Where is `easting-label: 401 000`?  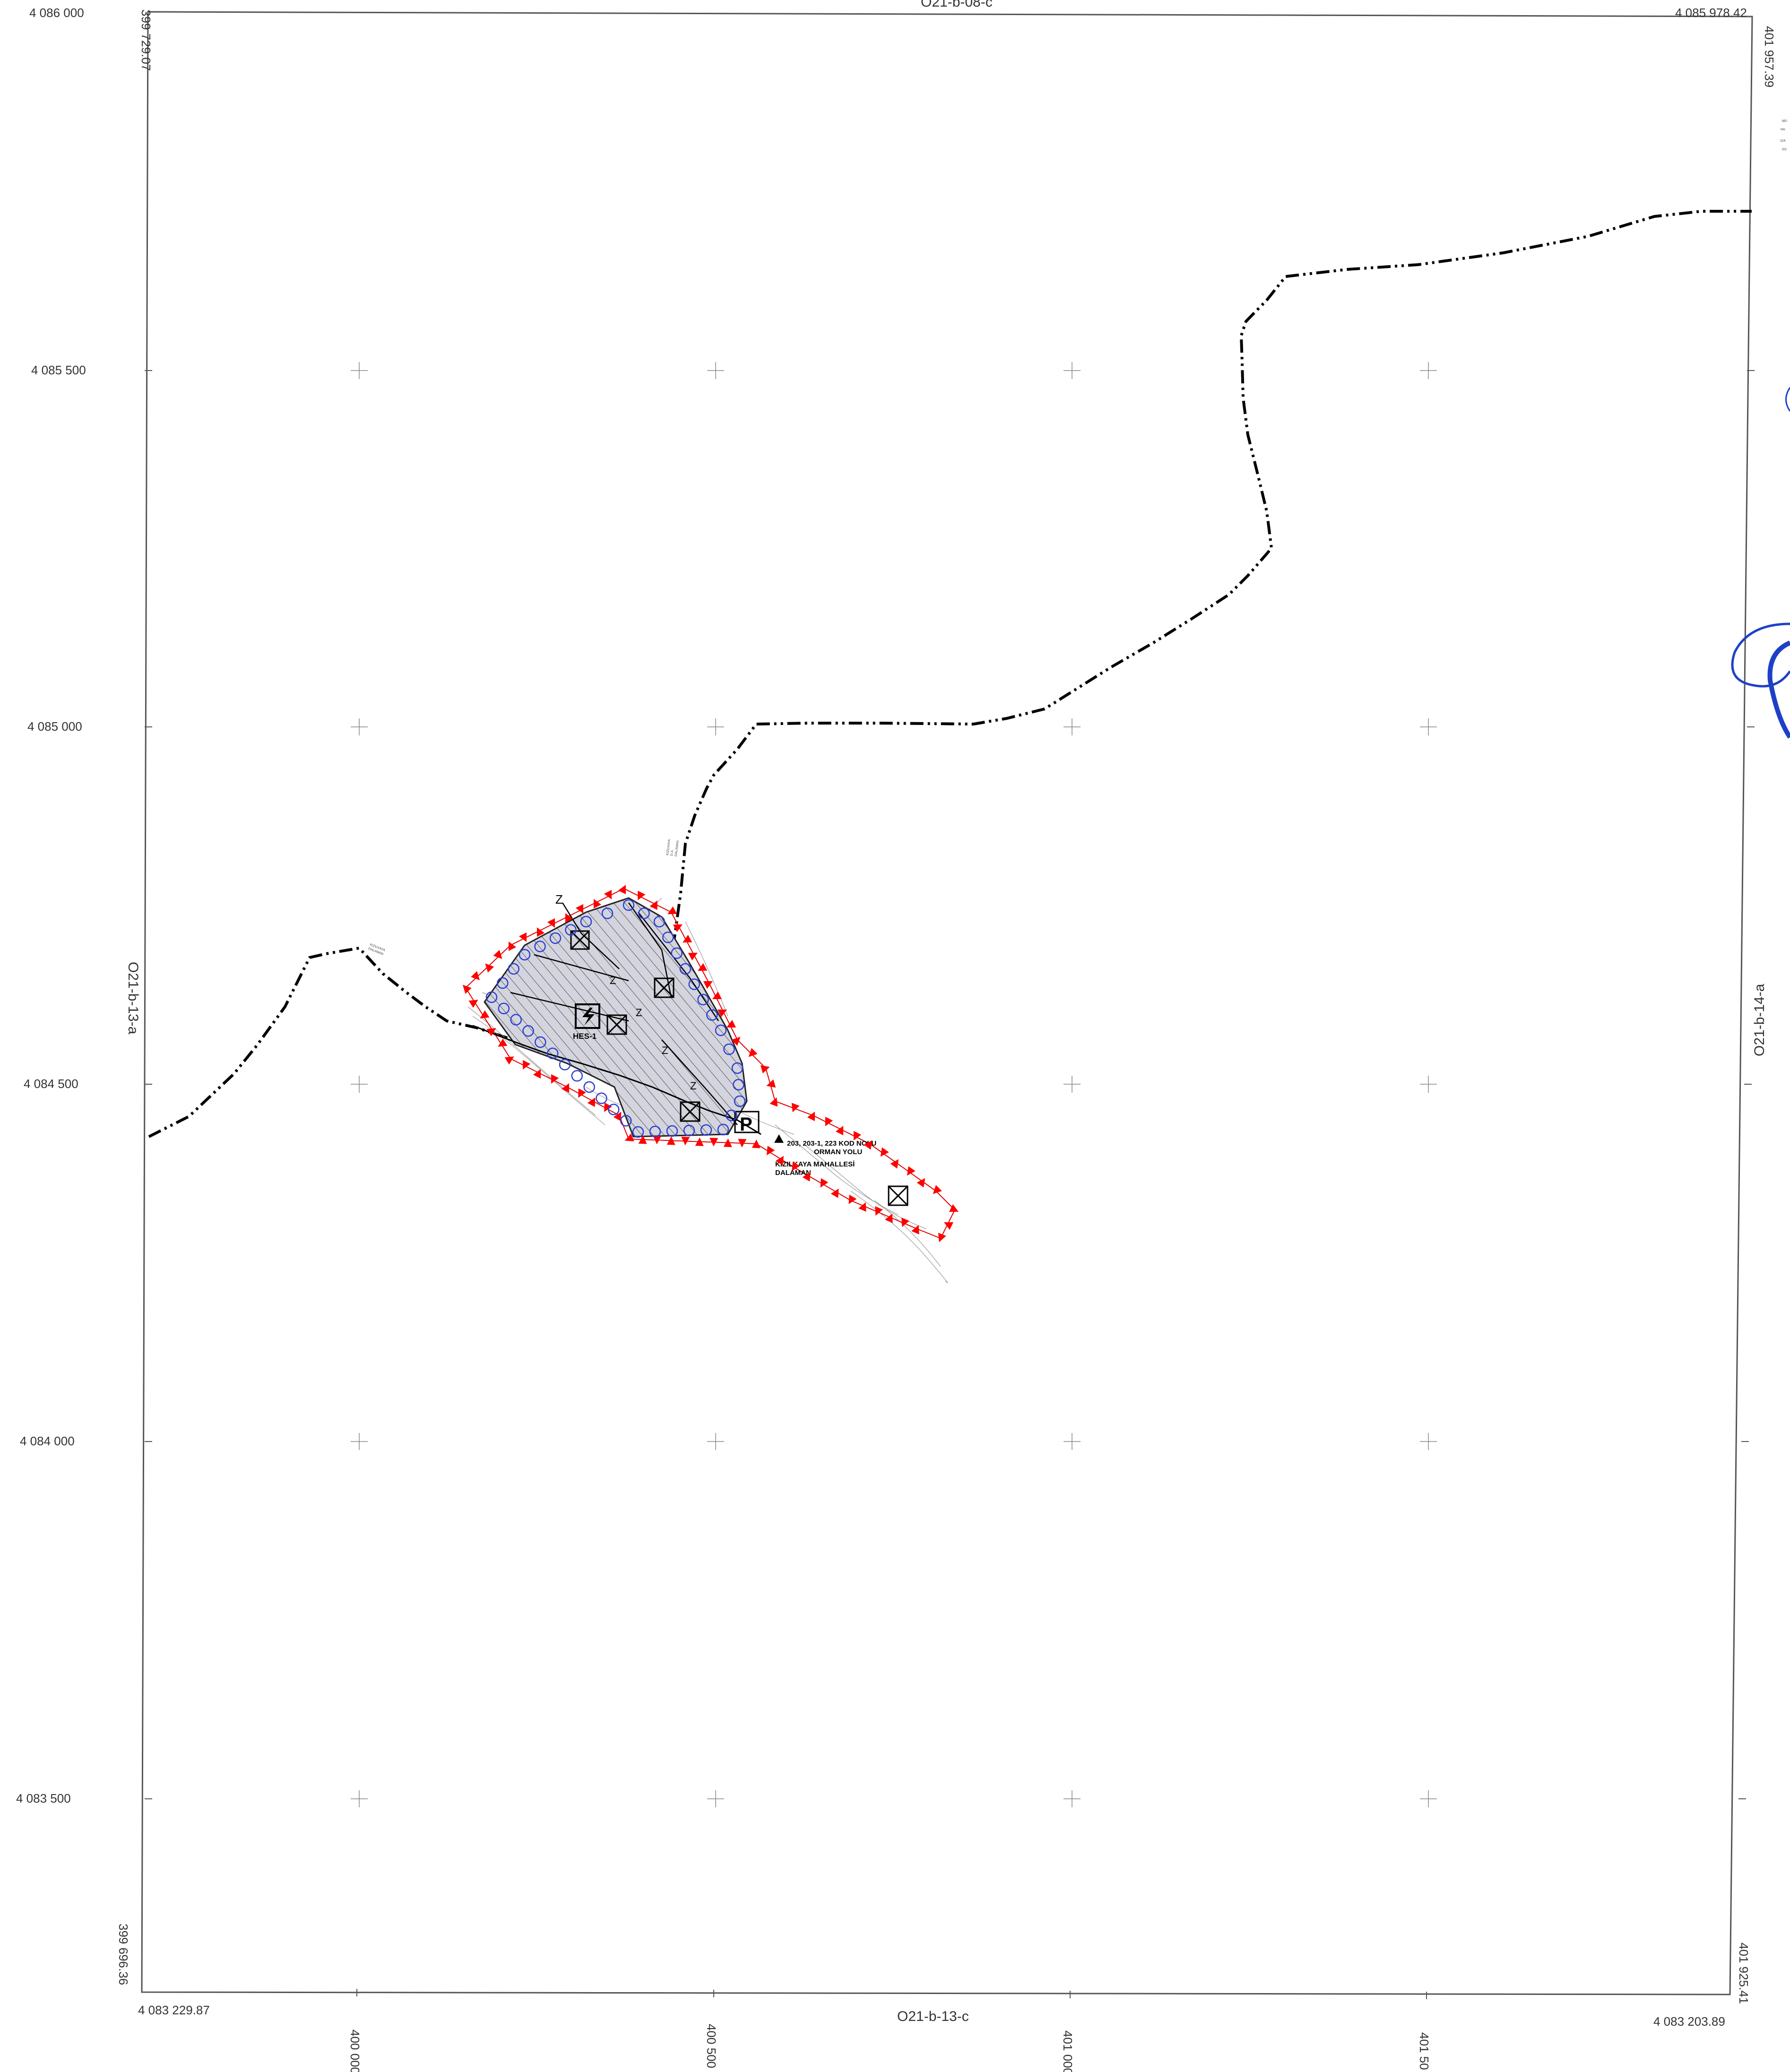 easting-label: 401 000 is located at coordinates (1068, 2051).